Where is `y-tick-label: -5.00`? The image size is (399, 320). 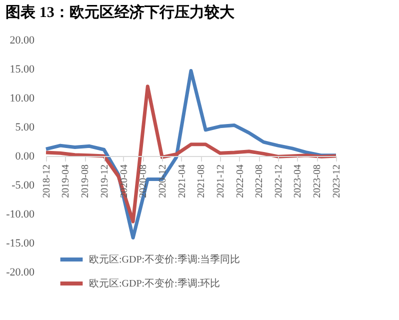 y-tick-label: -5.00 is located at coordinates (23, 186).